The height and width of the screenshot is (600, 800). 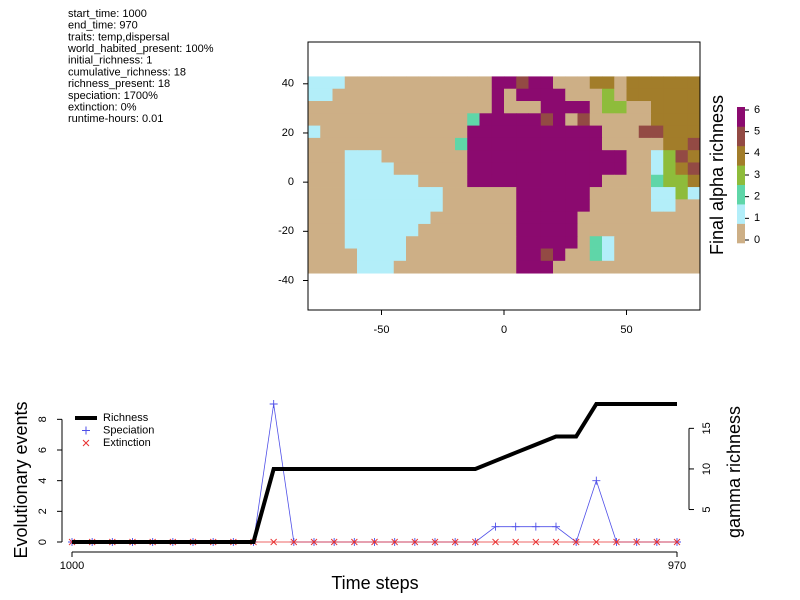 What do you see at coordinates (43, 542) in the screenshot?
I see `y-tick-label: 0` at bounding box center [43, 542].